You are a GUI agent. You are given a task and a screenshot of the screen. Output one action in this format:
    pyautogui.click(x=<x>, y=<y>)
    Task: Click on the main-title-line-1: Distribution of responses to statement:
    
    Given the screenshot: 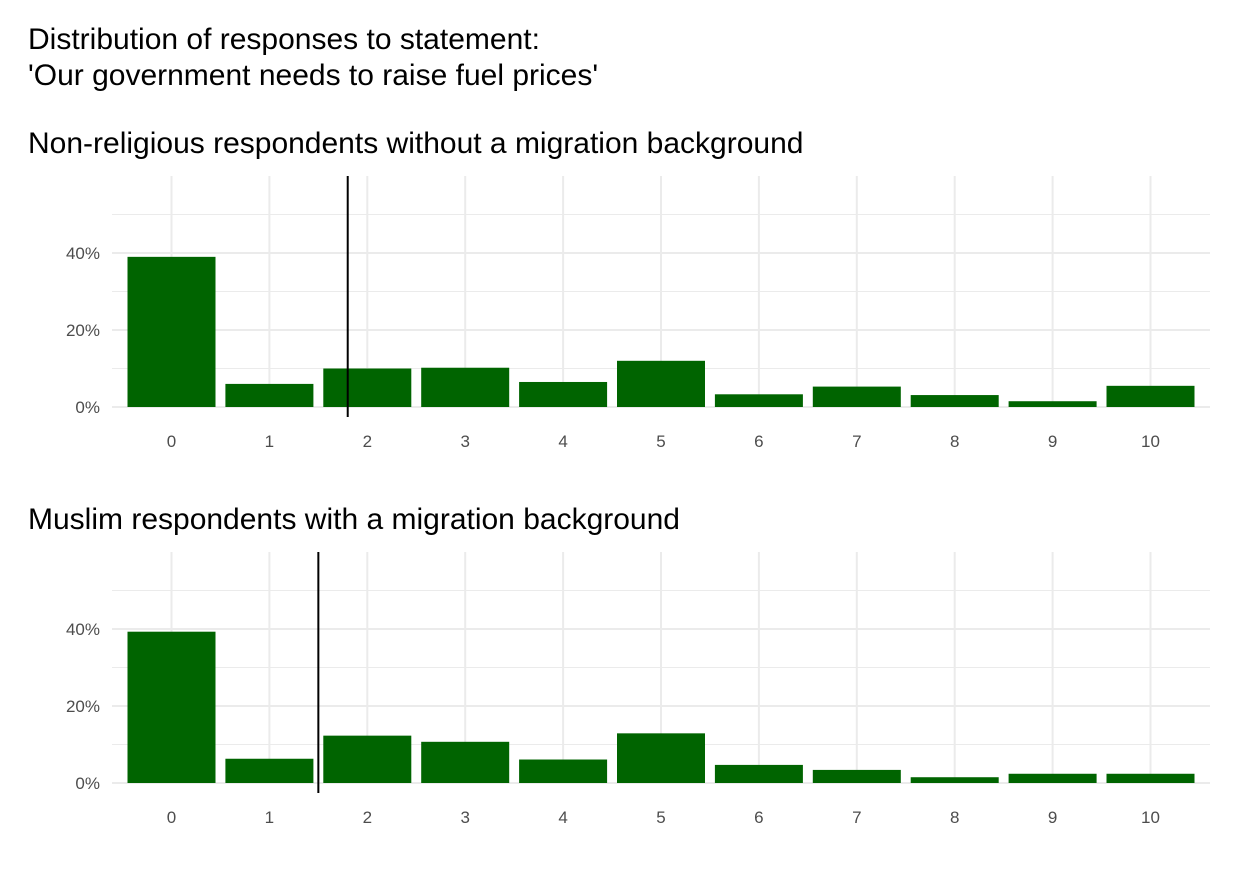 What is the action you would take?
    pyautogui.click(x=284, y=39)
    